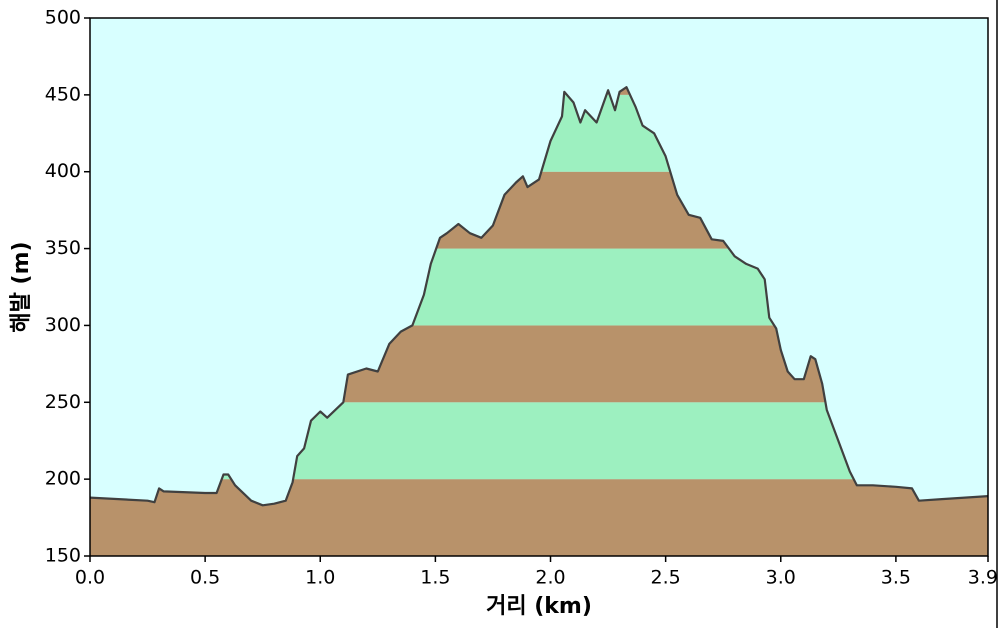  I want to click on y-tick-label: 150, so click(63, 556).